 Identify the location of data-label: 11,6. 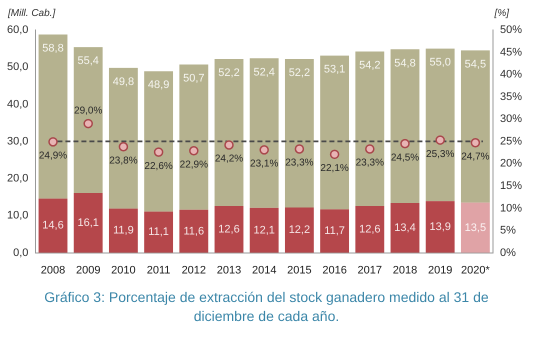
(194, 231).